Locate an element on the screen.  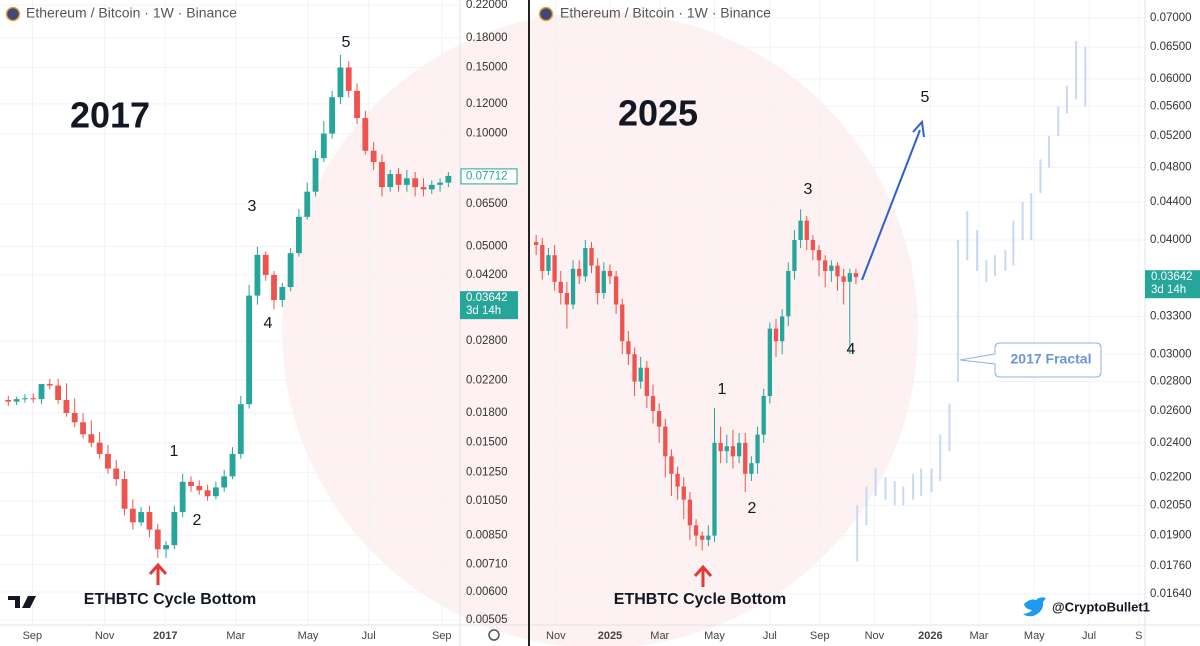
y-tick-label: 0.01640 is located at coordinates (1171, 594).